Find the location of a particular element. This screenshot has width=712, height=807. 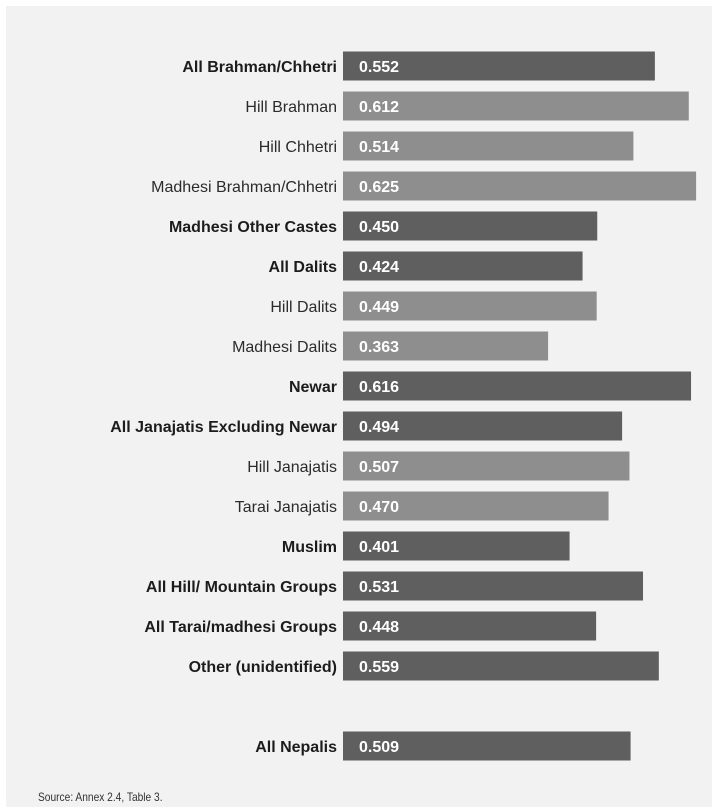

category-label: Madhesi Dalits is located at coordinates (284, 347).